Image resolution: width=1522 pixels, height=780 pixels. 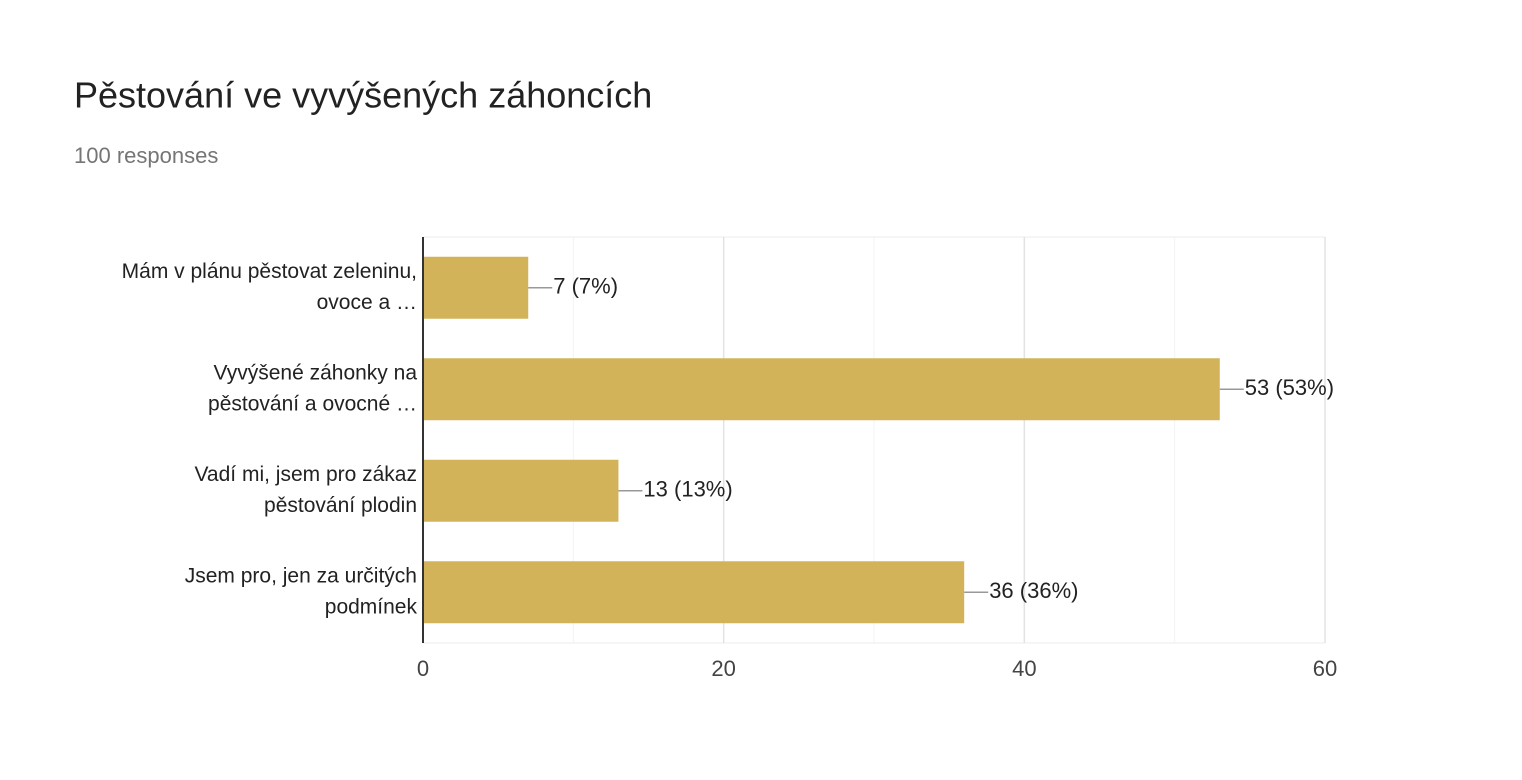 I want to click on chart-subtitle: 100 responses, so click(x=146, y=155).